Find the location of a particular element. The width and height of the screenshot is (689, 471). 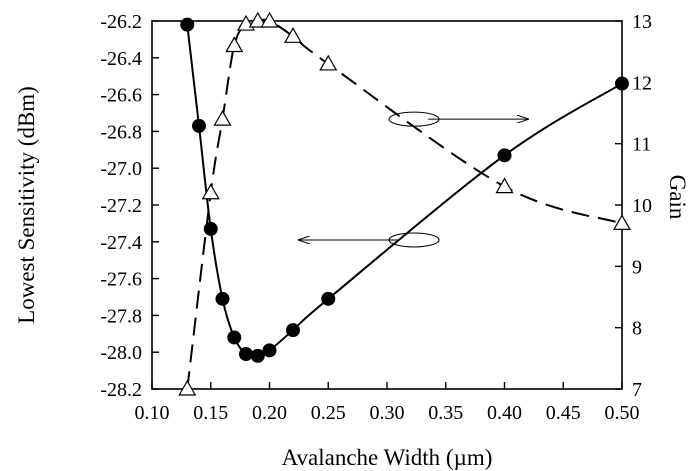

y-left-tick-label: -26.2 is located at coordinates (121, 22).